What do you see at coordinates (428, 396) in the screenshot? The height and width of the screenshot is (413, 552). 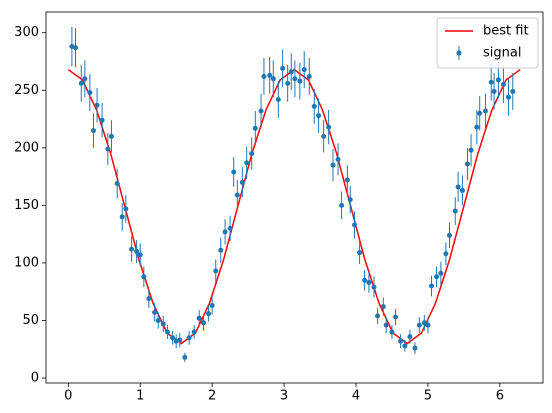 I see `x-tick-label: 5` at bounding box center [428, 396].